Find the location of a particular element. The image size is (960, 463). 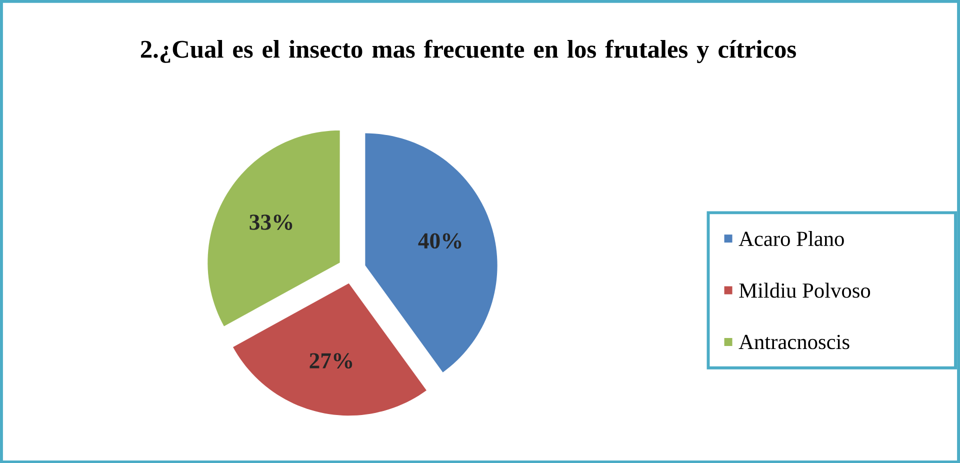

chart-title: 2.¿Cual es el insecto mas frecuente en los frutales y cítricos is located at coordinates (468, 51).